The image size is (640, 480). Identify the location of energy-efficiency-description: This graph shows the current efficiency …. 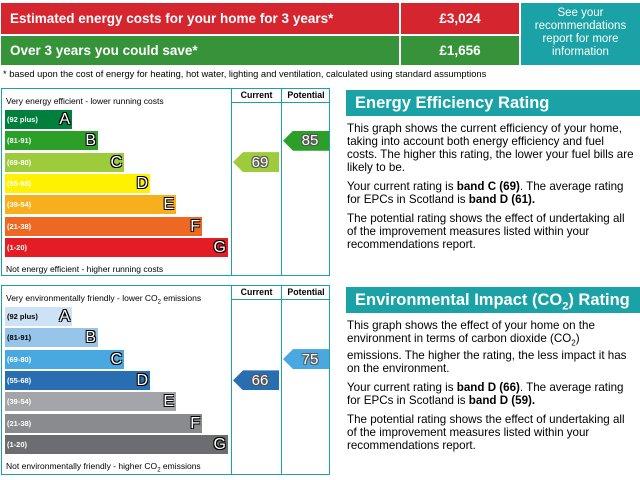
(490, 186).